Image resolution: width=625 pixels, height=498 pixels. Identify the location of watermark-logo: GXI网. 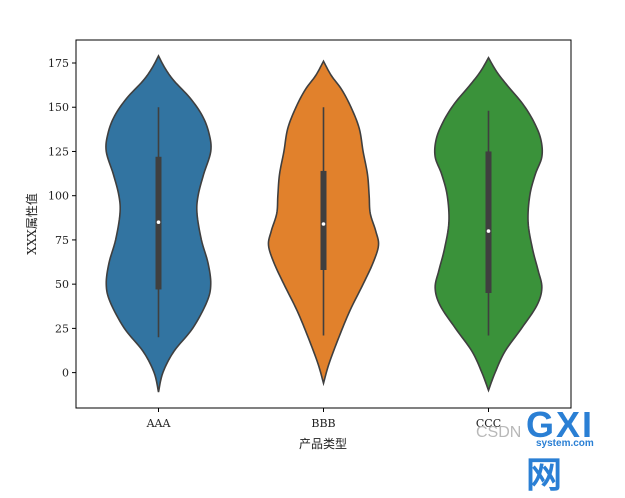
(560, 449).